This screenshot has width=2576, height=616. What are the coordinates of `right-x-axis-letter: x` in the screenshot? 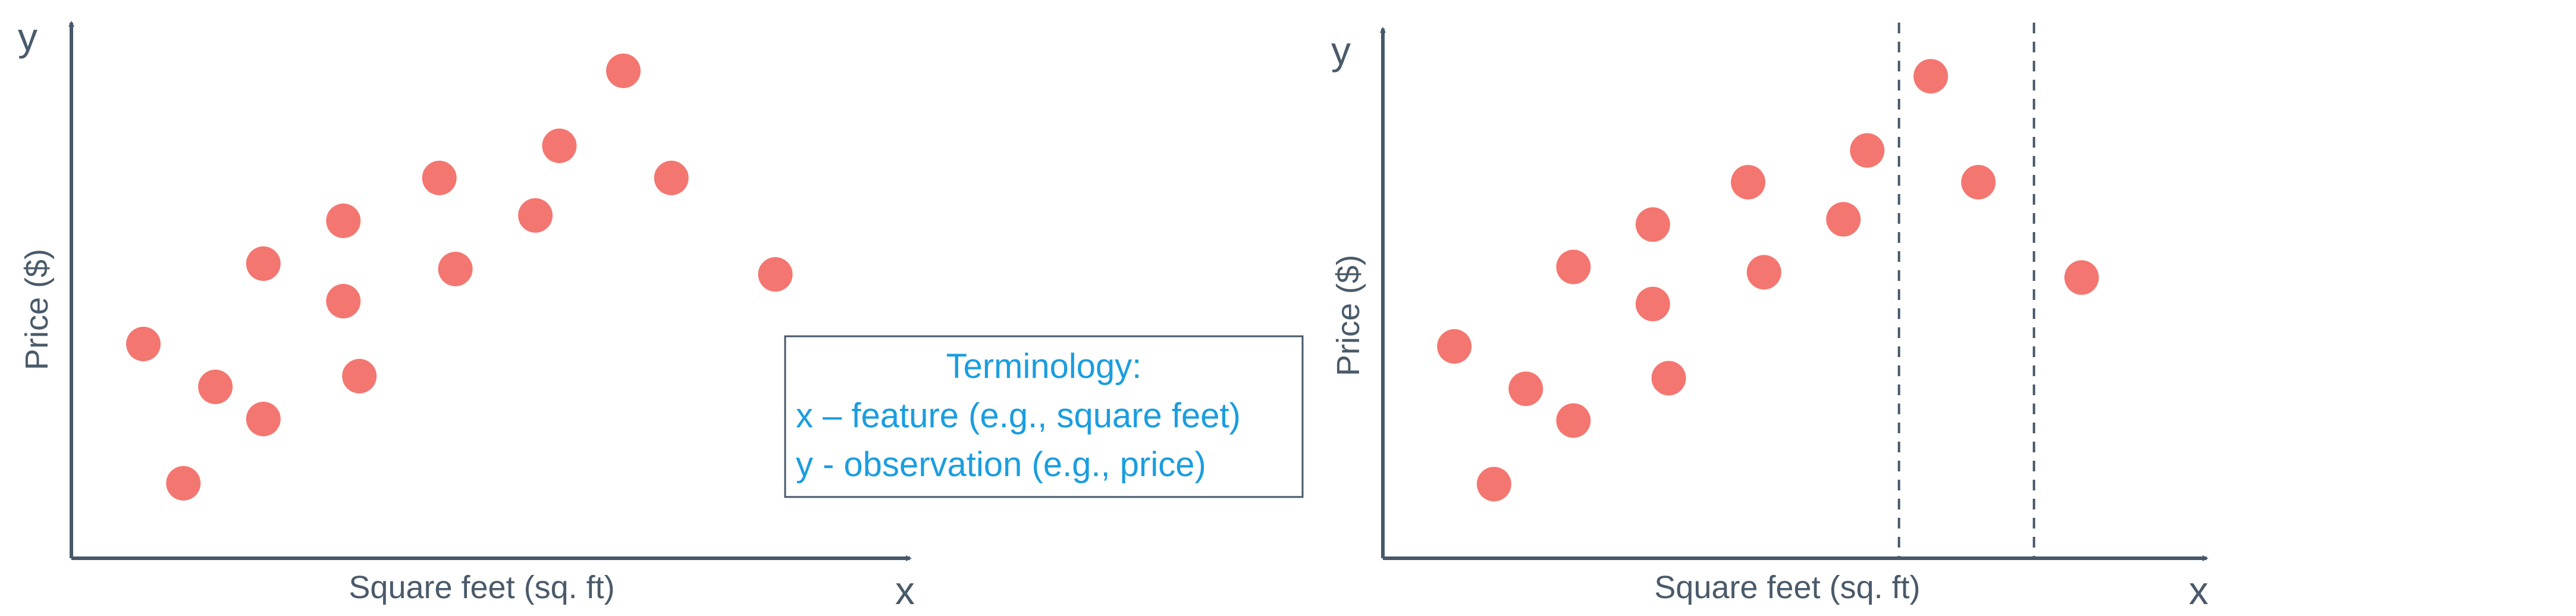 It's located at (2198, 590).